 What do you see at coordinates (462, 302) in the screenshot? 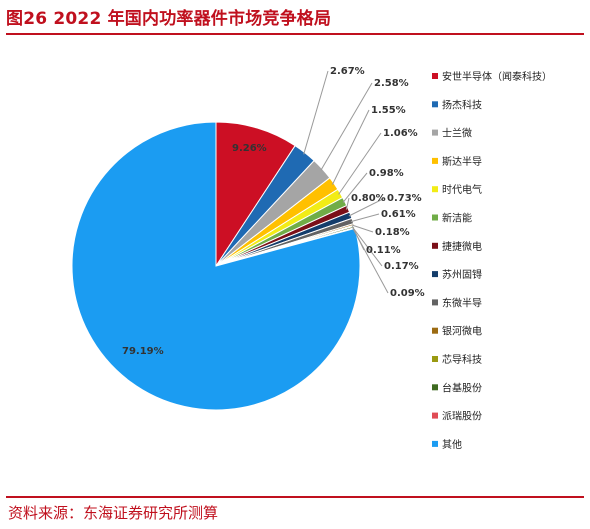
I see `legend-item: 东微半导` at bounding box center [462, 302].